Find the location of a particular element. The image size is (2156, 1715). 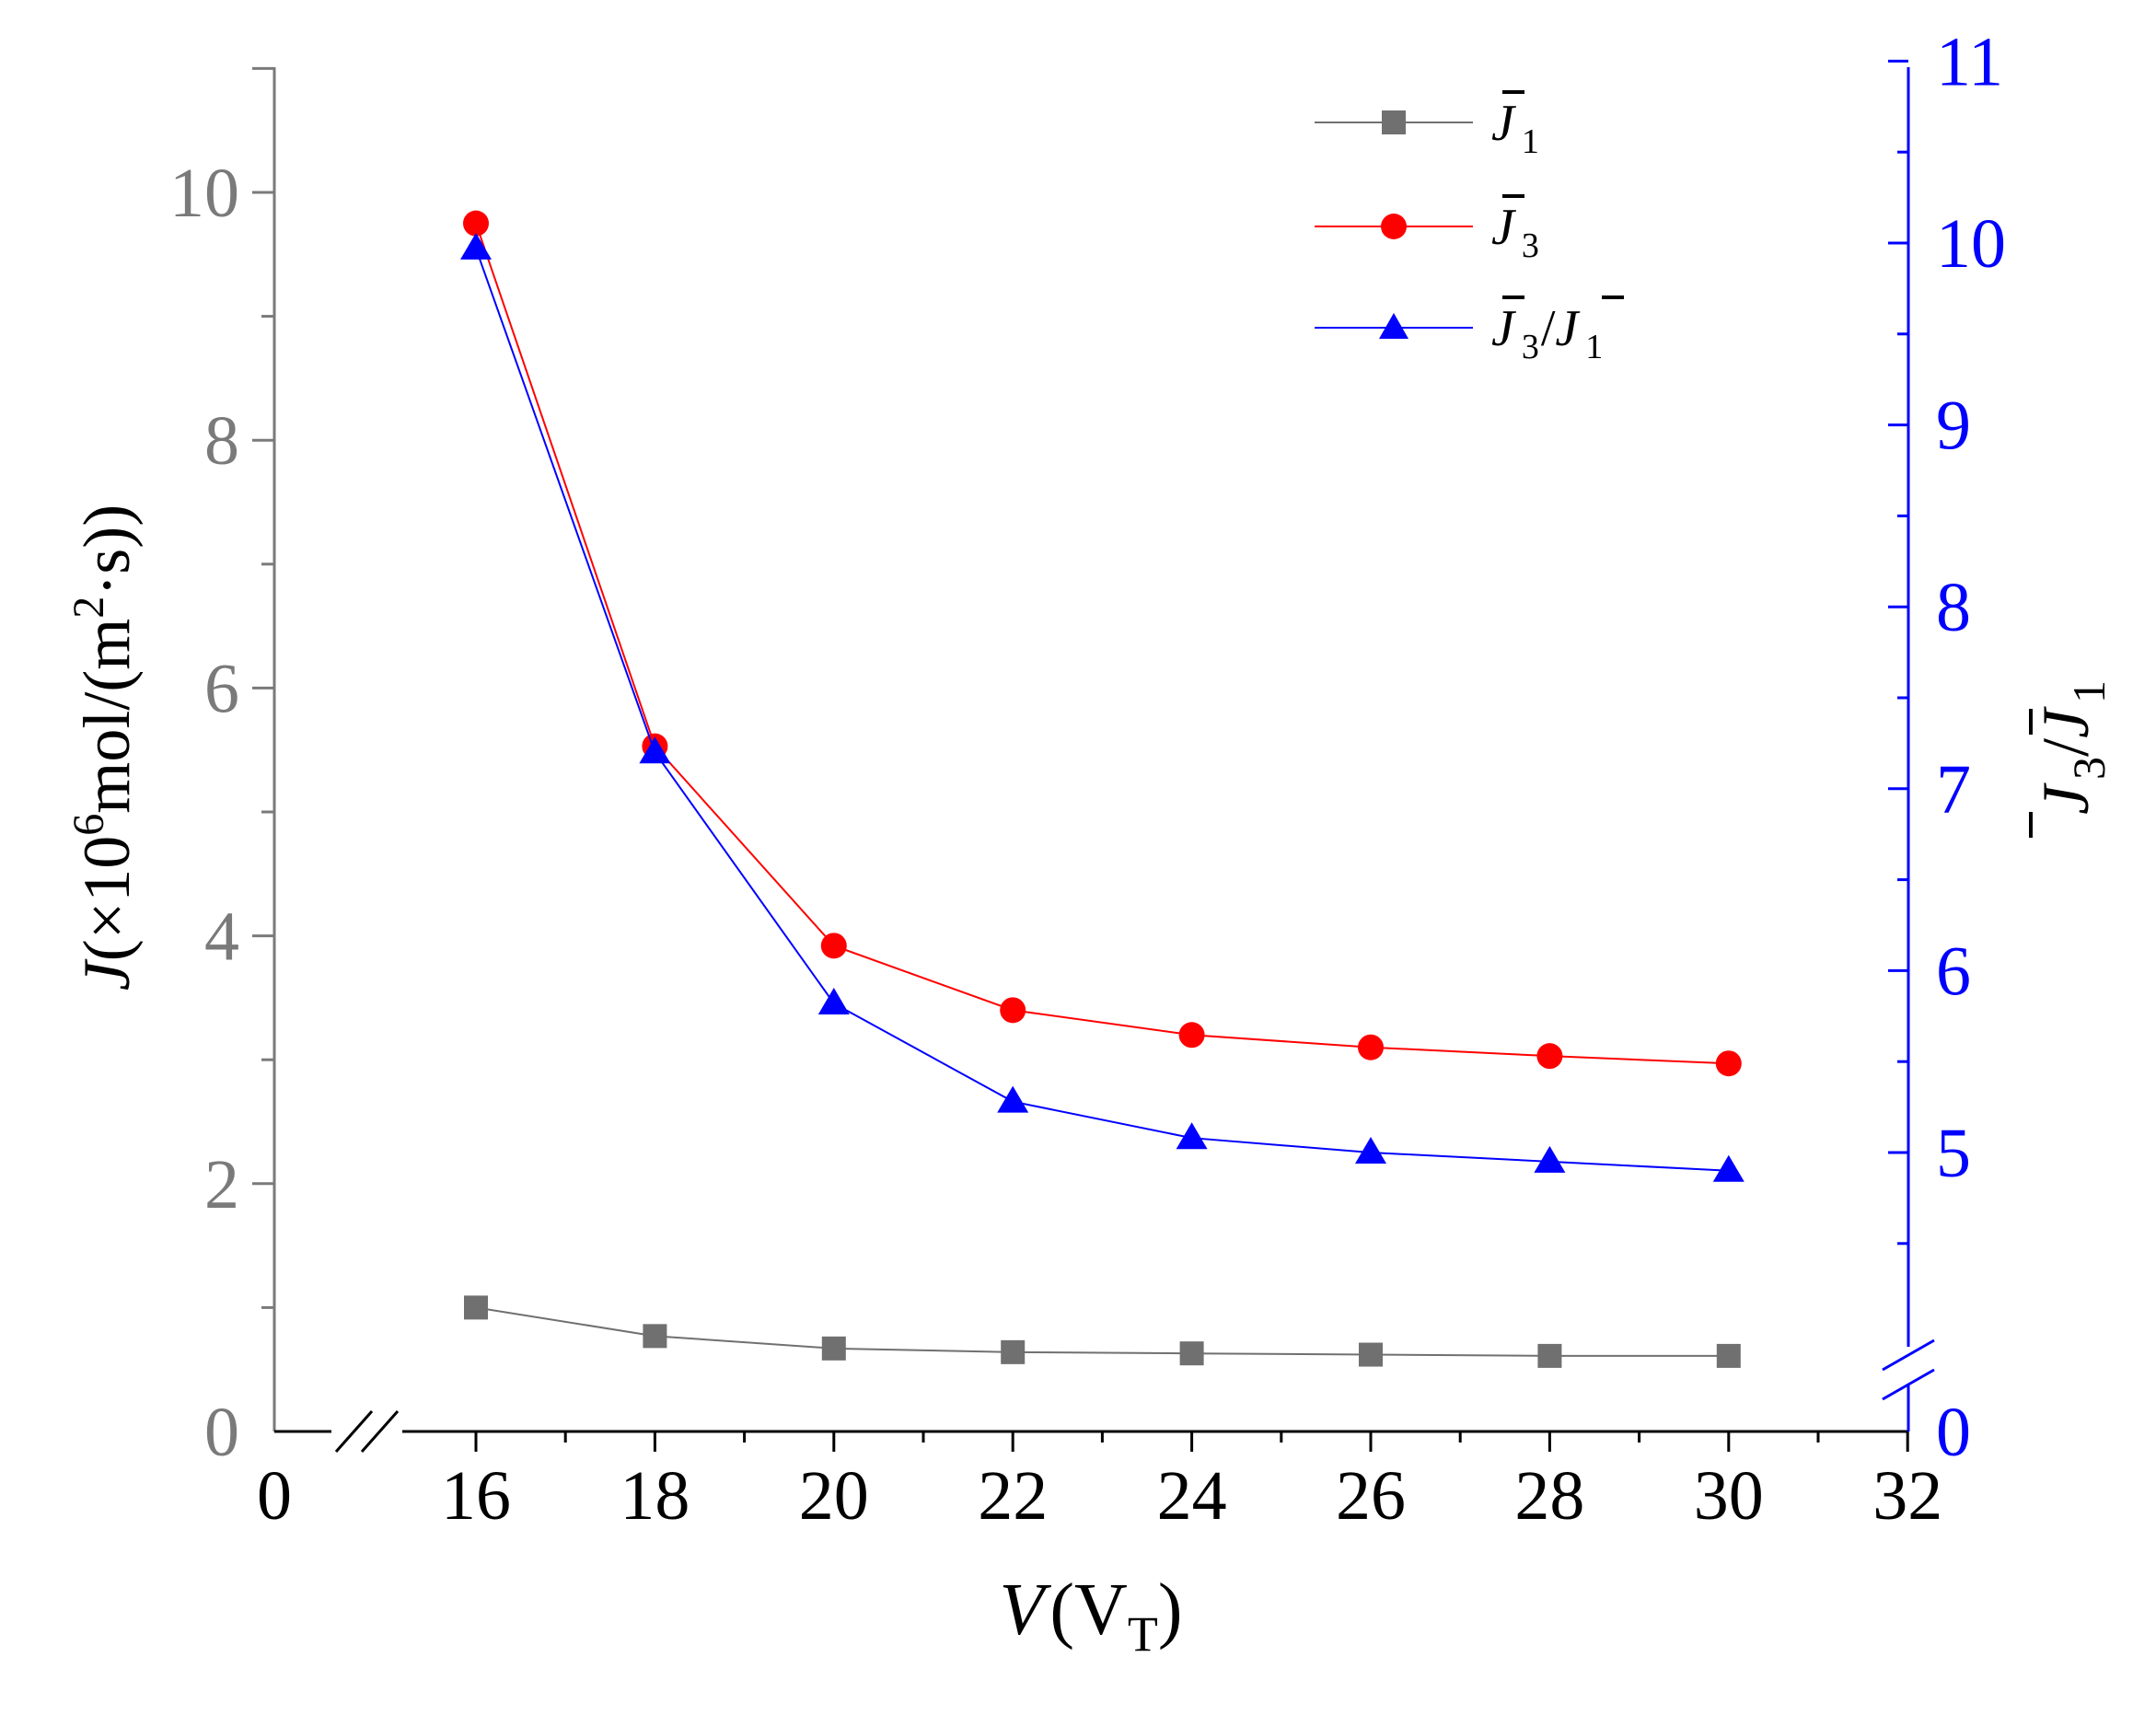

left-y-axis-title-sup1: 6 is located at coordinates (88, 825).